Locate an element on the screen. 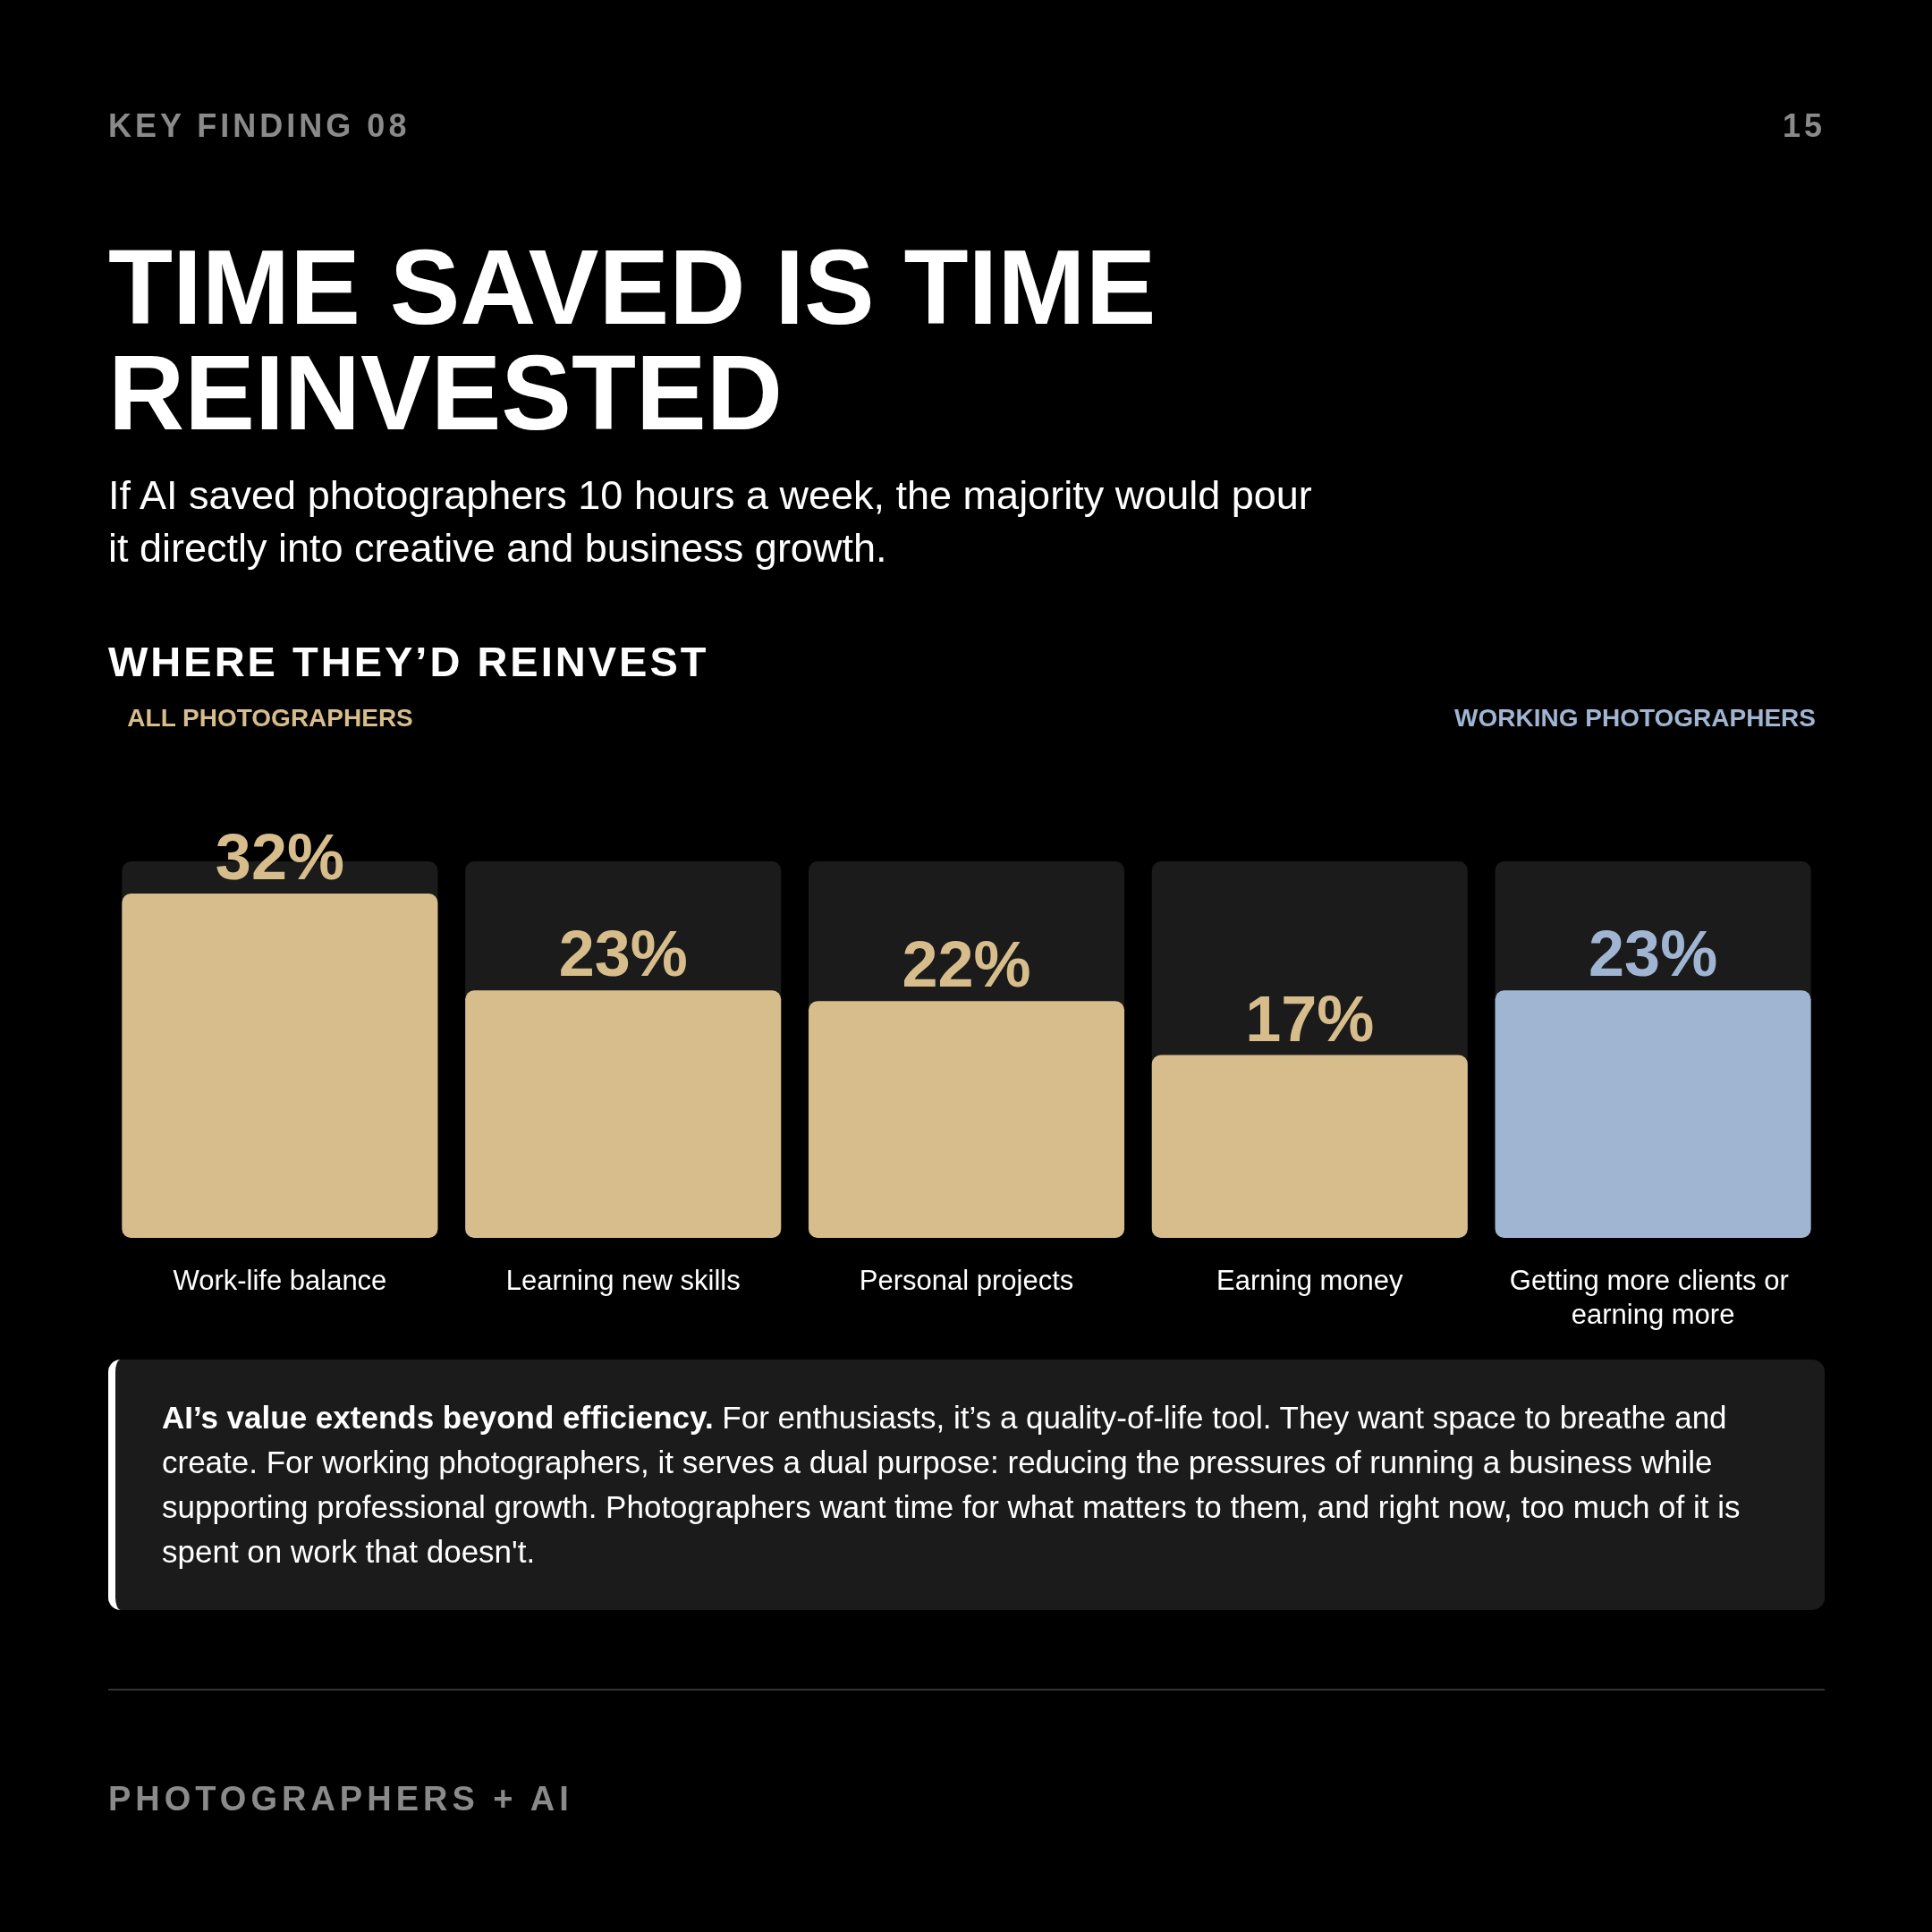 Image resolution: width=1932 pixels, height=1932 pixels. text: PHOTOGRAPHERS + AI is located at coordinates (340, 1799).